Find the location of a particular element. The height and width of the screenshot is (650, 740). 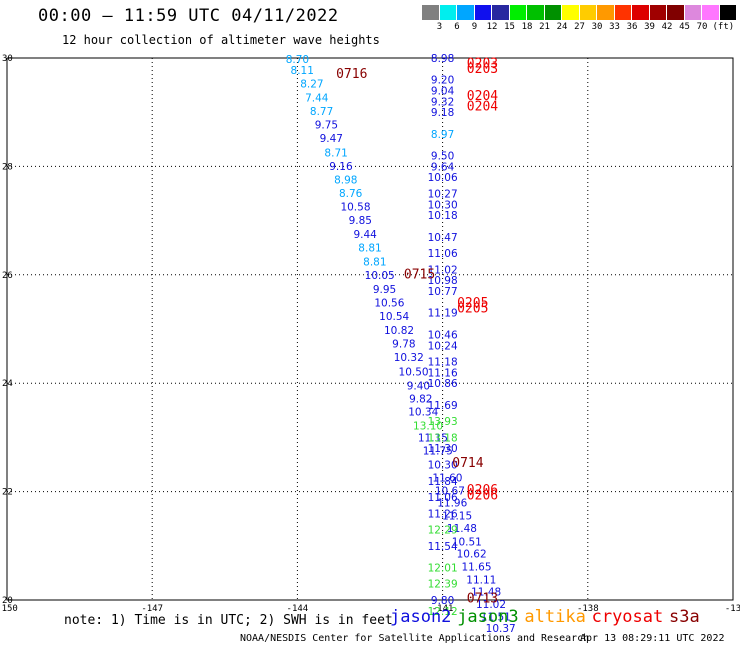

wave-height-label: 11.69 is located at coordinates (443, 406).